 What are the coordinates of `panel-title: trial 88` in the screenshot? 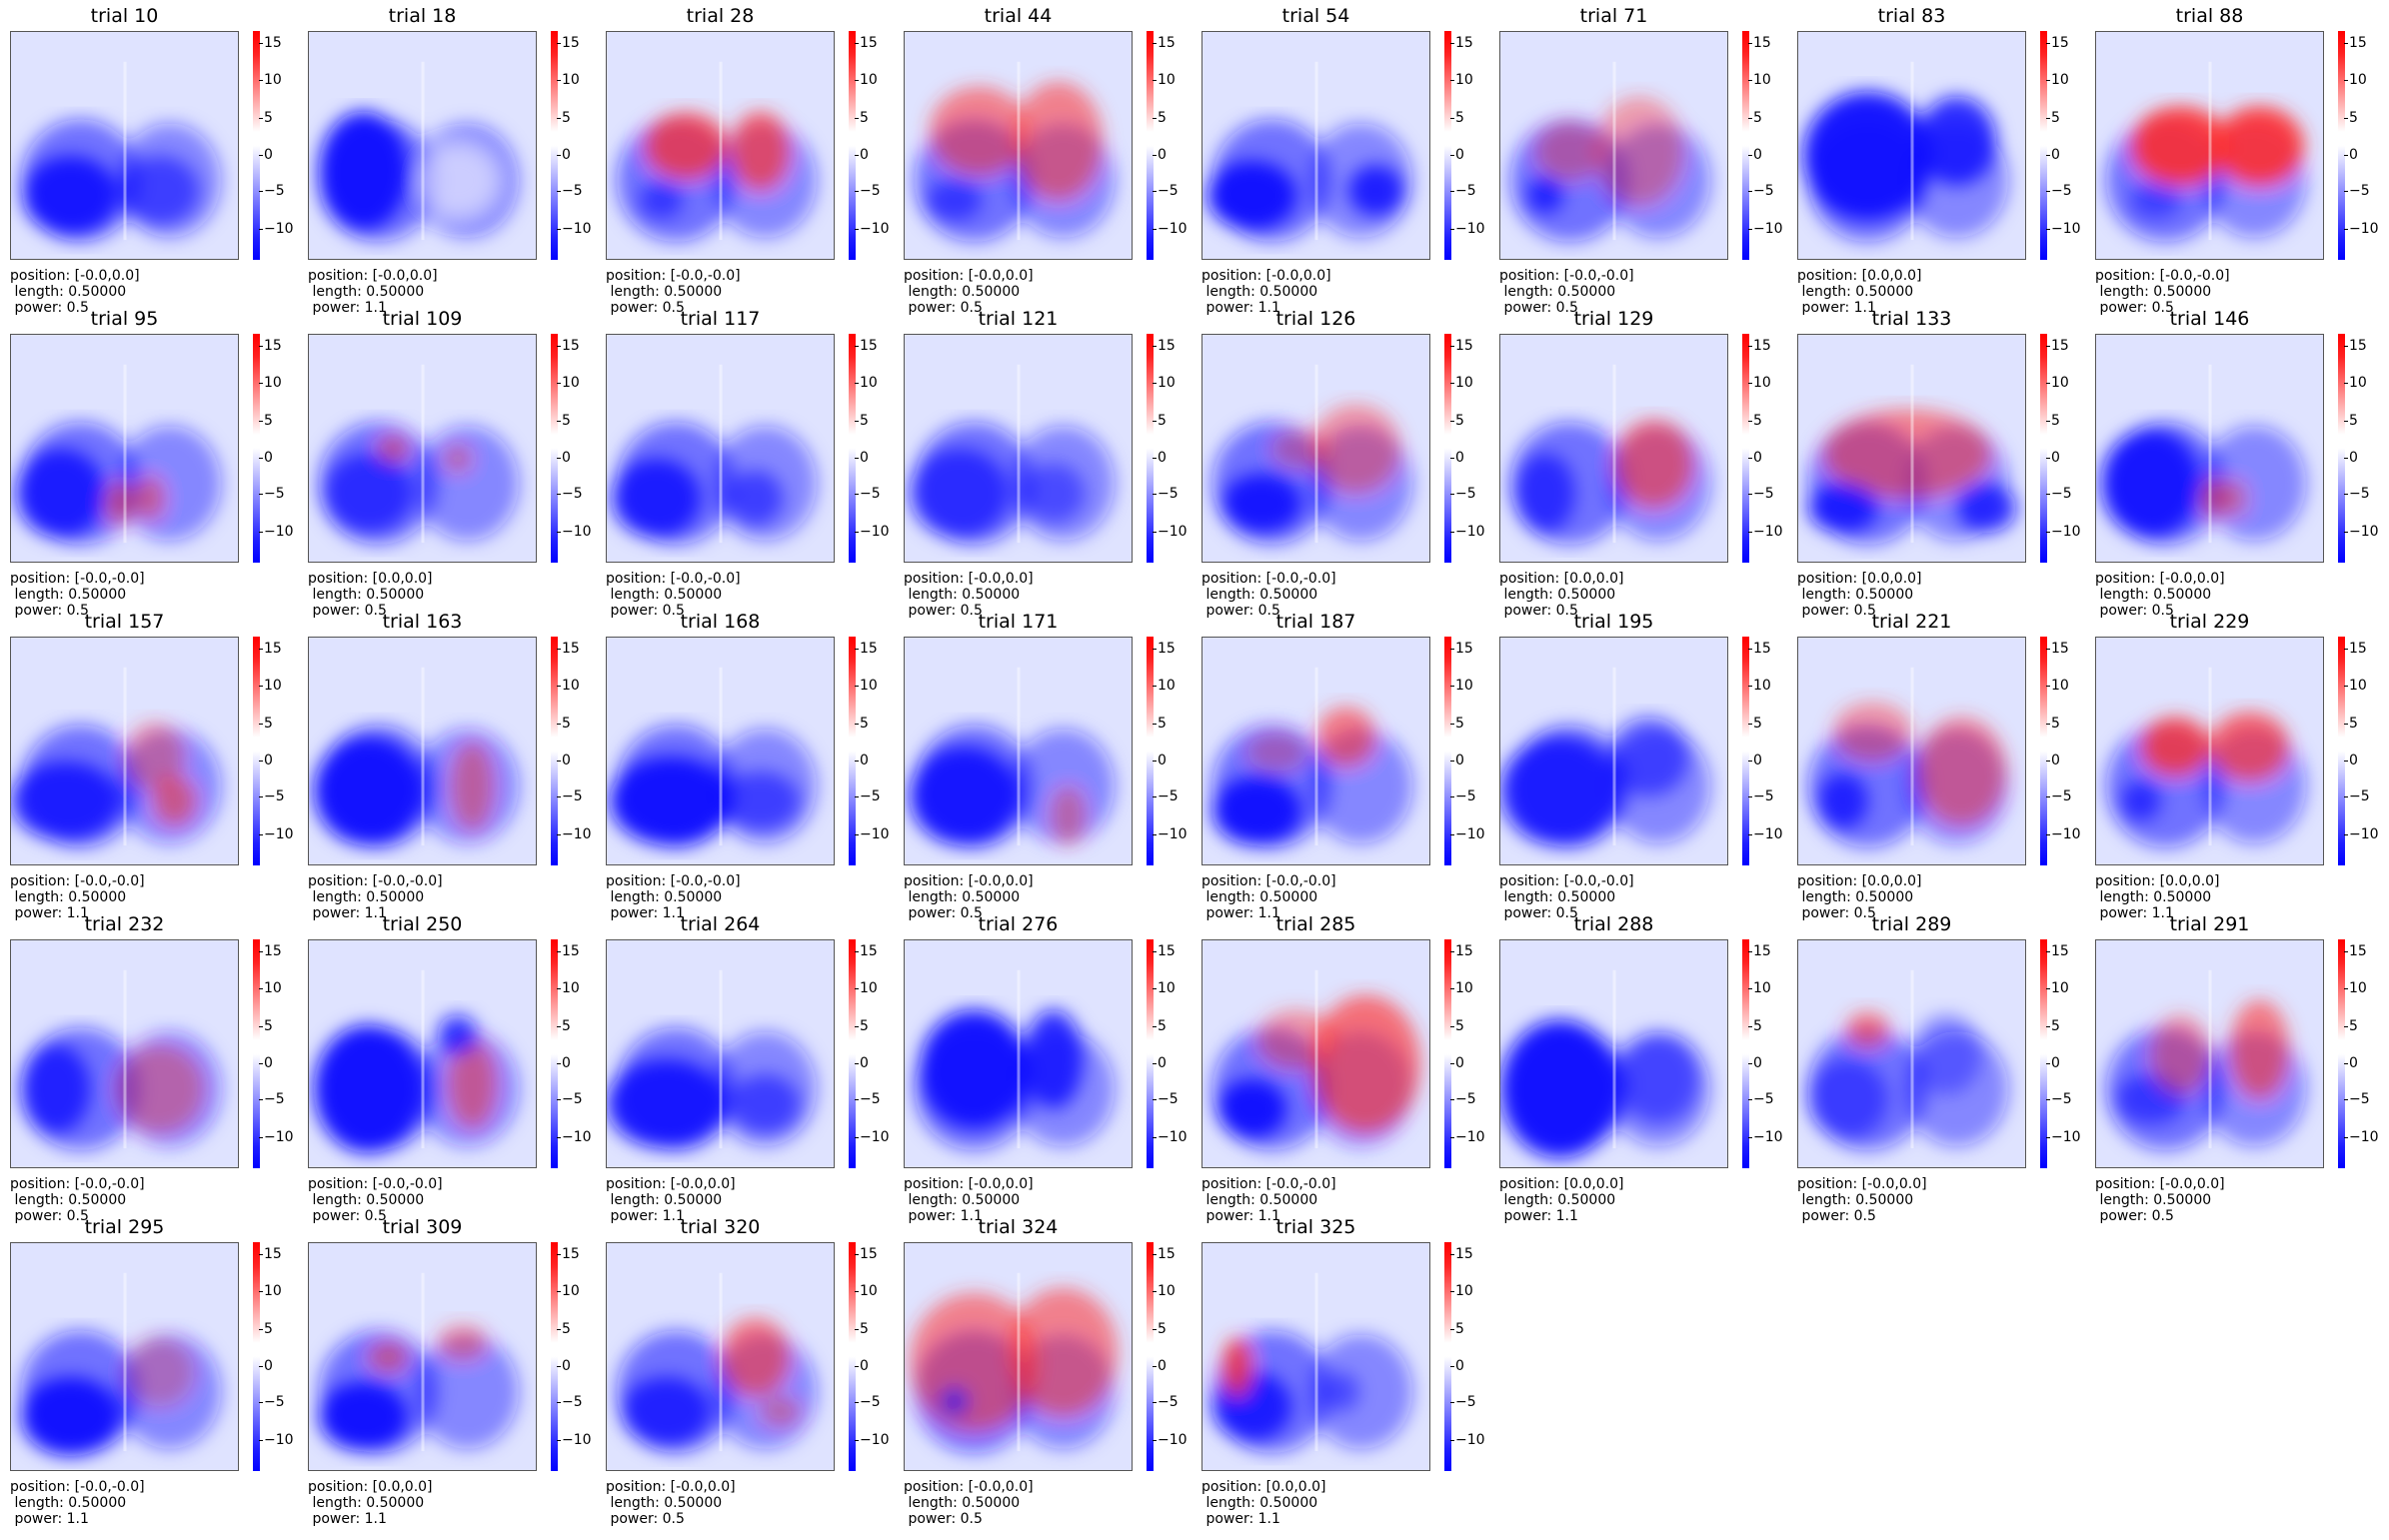 It's located at (2209, 16).